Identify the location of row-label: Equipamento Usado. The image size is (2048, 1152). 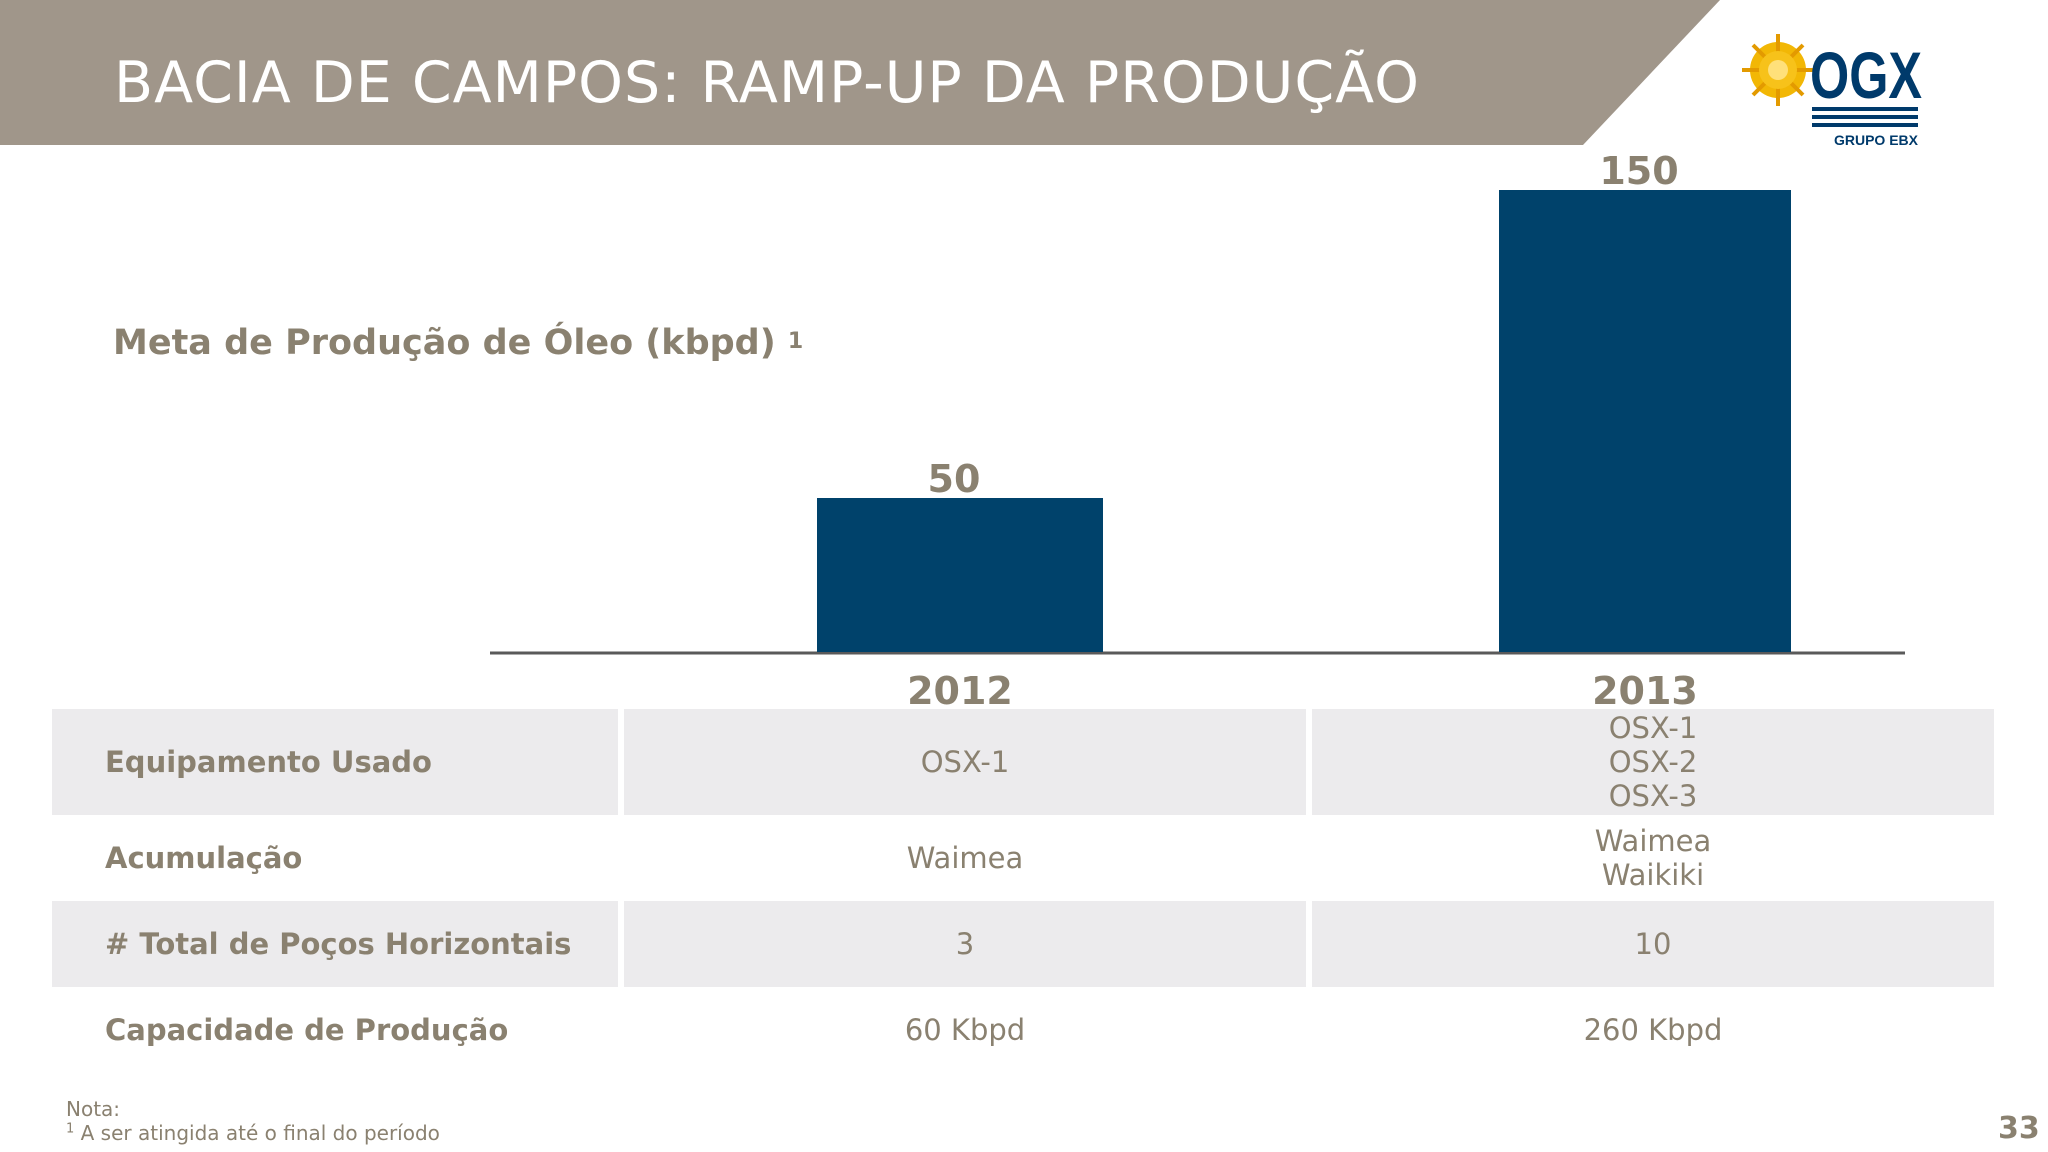
(335, 762).